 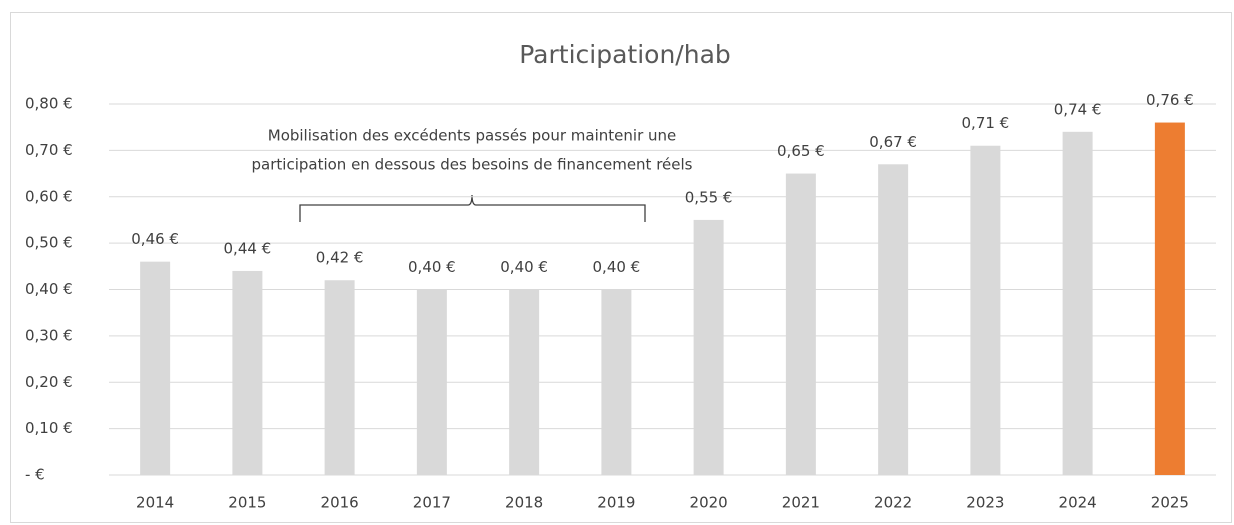 What do you see at coordinates (248, 248) in the screenshot?
I see `value-label: 0,44 €` at bounding box center [248, 248].